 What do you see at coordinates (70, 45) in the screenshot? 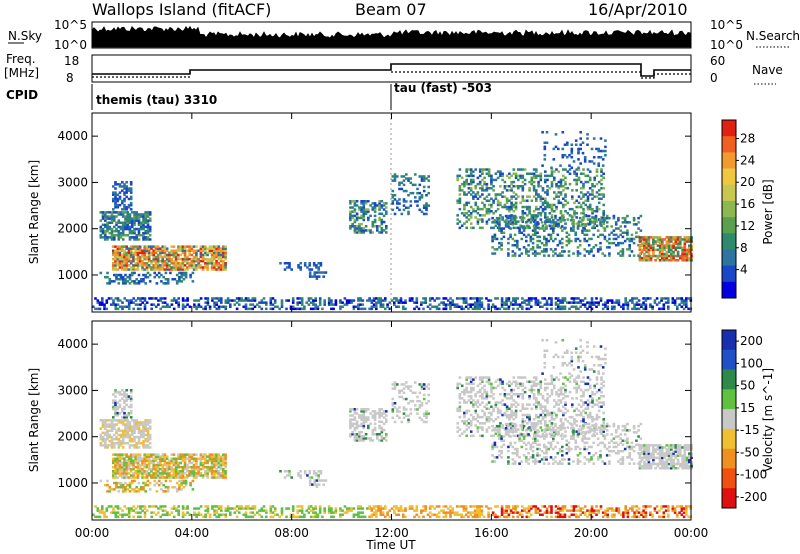
I see `nsky-tick-bottom: 10^0` at bounding box center [70, 45].